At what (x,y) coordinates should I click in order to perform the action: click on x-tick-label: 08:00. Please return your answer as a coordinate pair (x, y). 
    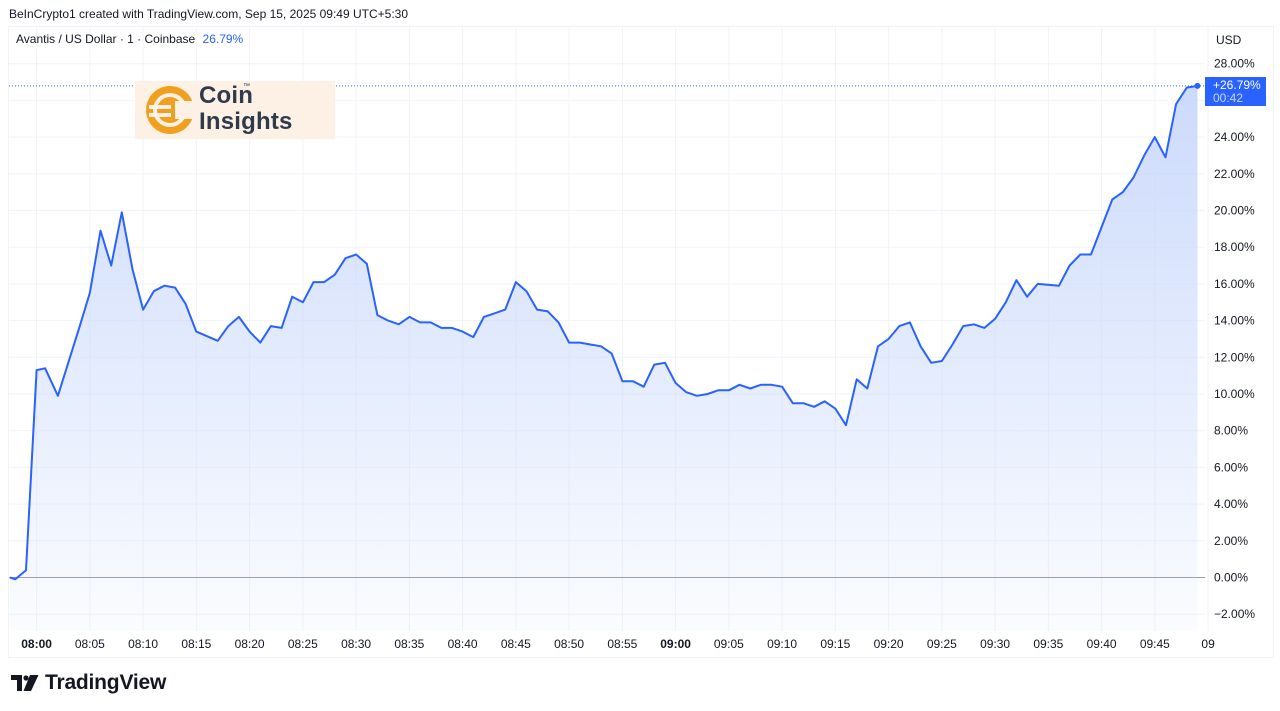
    Looking at the image, I should click on (36, 644).